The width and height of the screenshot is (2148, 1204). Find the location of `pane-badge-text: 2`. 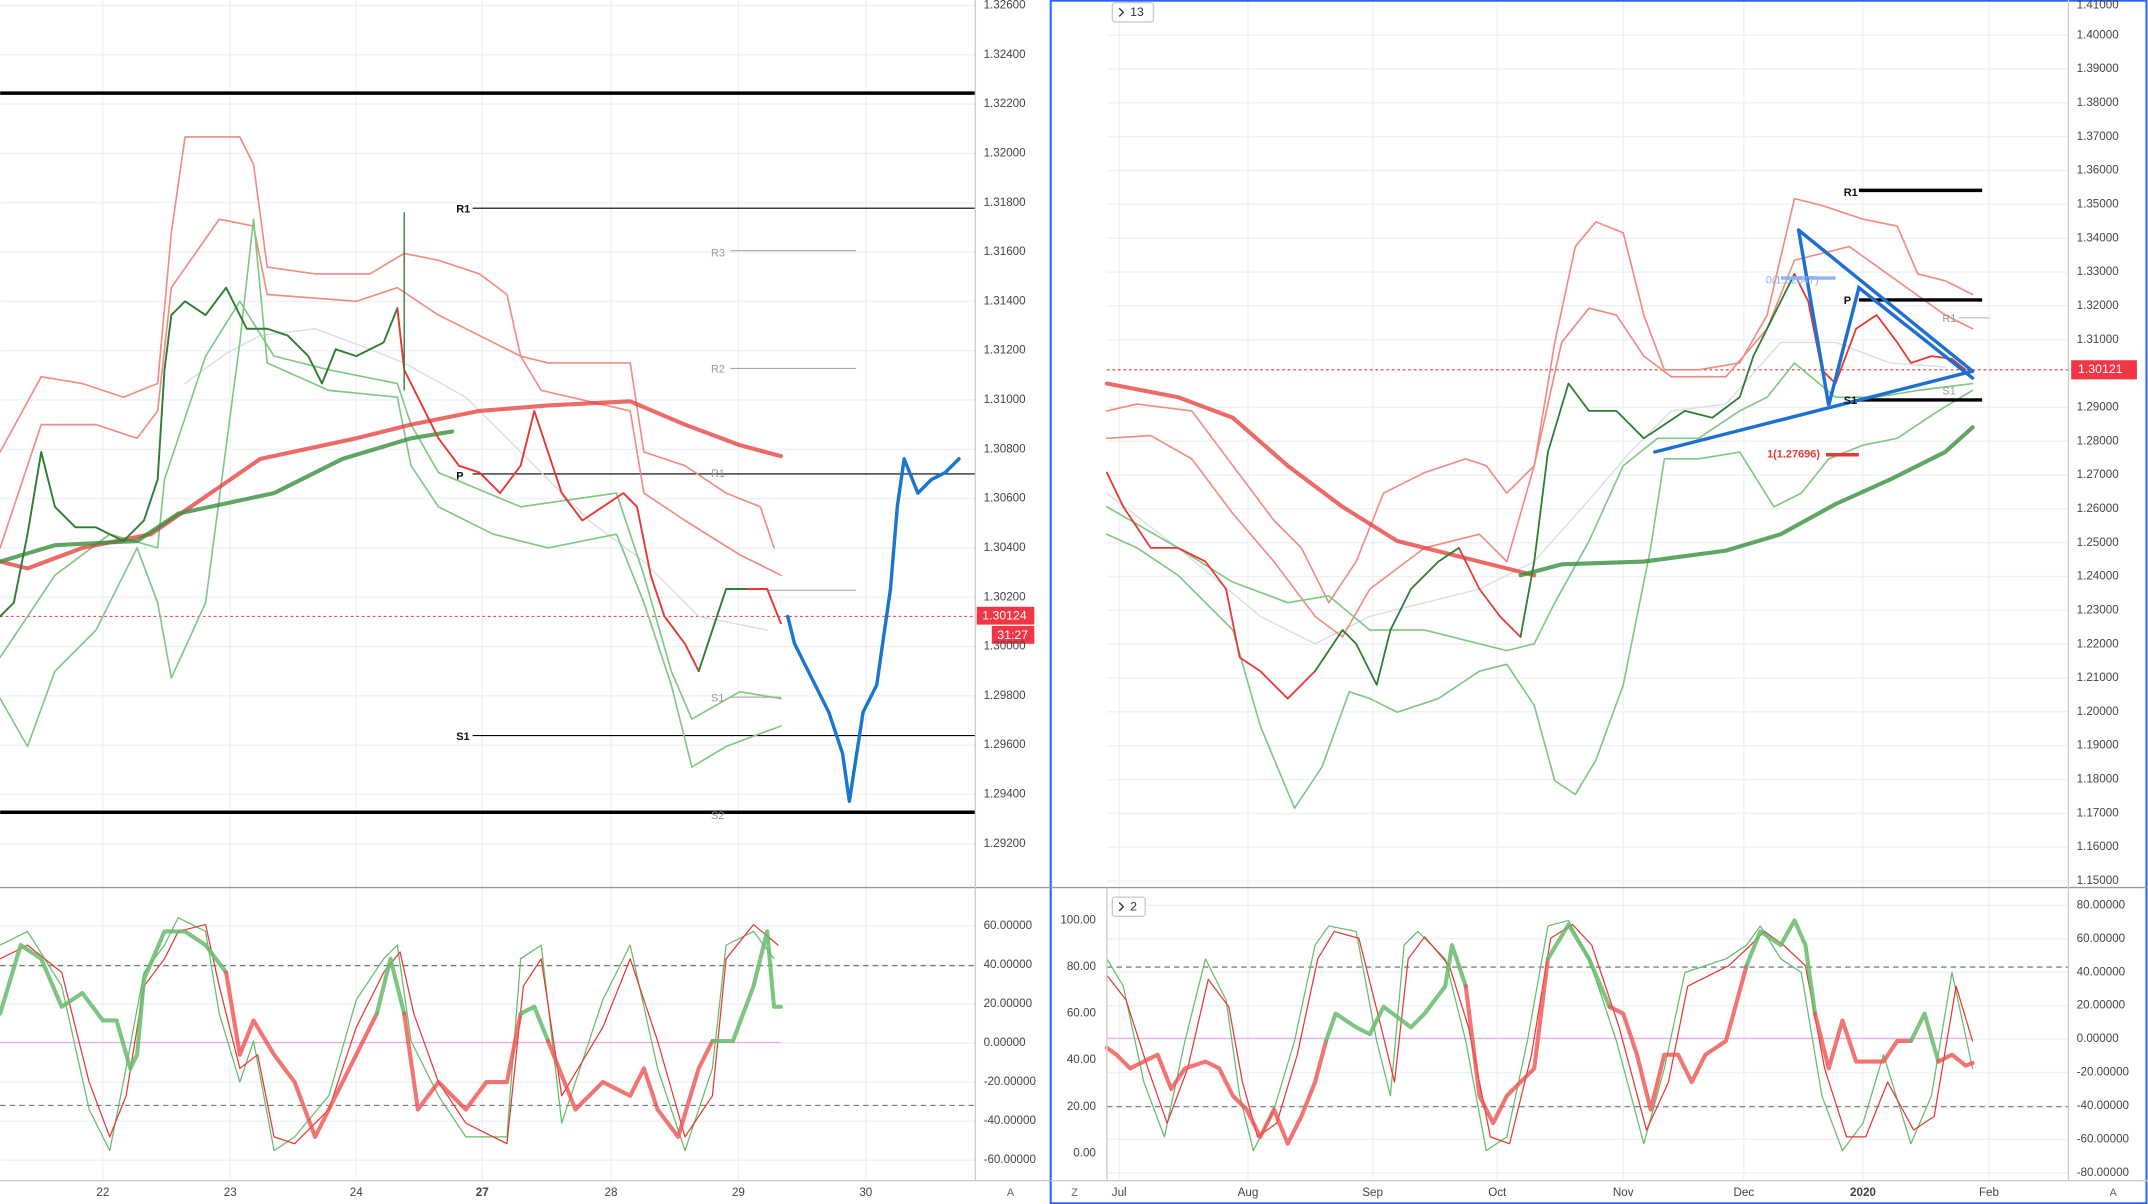

pane-badge-text: 2 is located at coordinates (1133, 907).